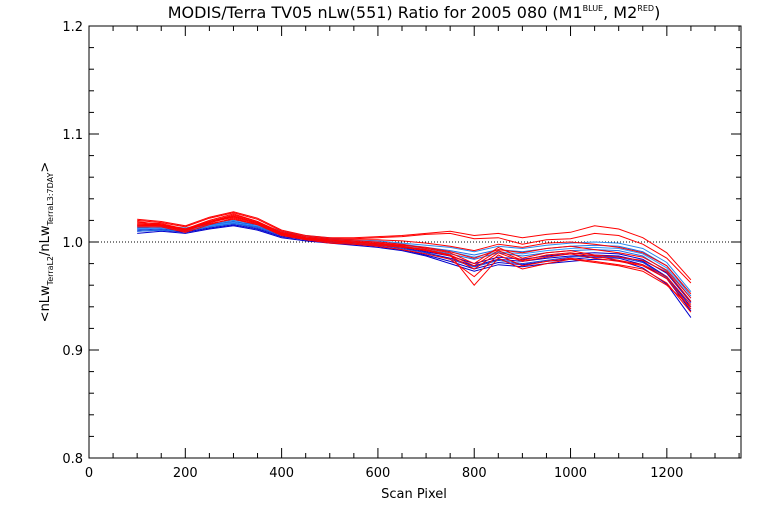  I want to click on y-tick-label: 1.0, so click(72, 243).